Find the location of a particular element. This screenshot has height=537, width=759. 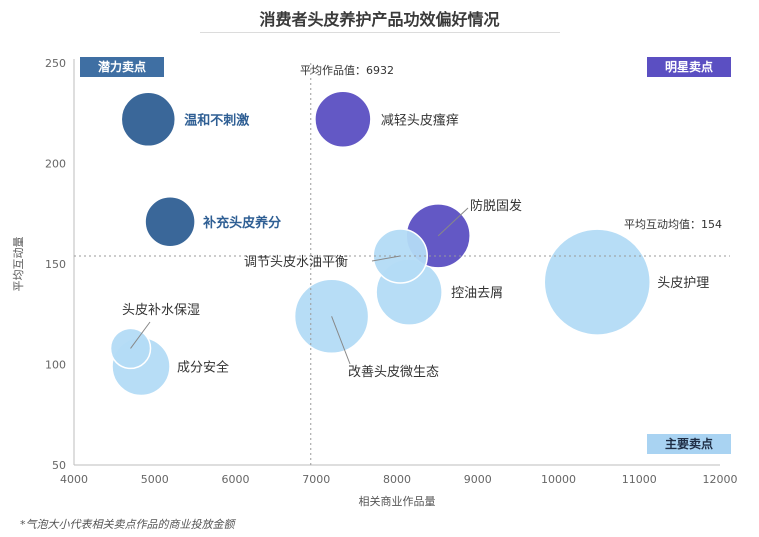

y-tick-label: 100 is located at coordinates (55, 365).